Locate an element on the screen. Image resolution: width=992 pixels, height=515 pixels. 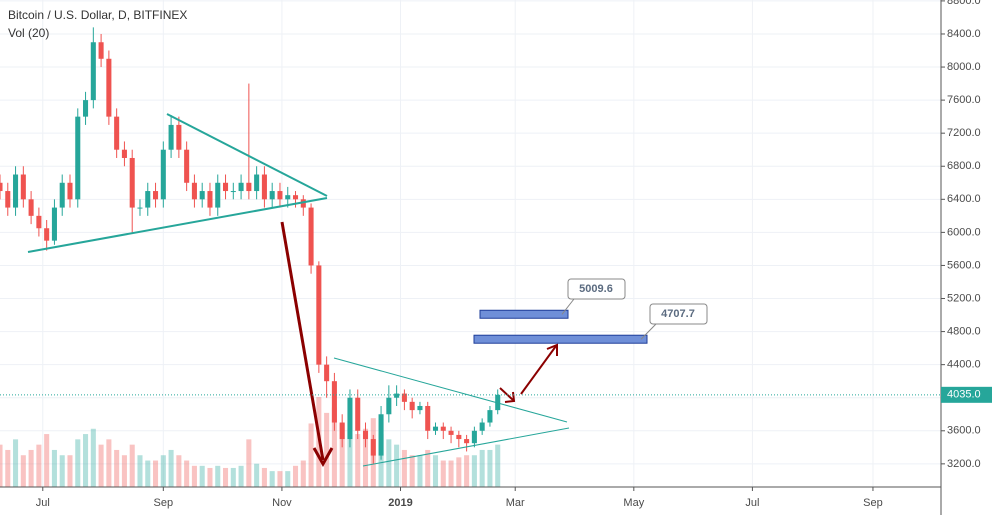
y-tick-label: 6400.0 is located at coordinates (964, 199).